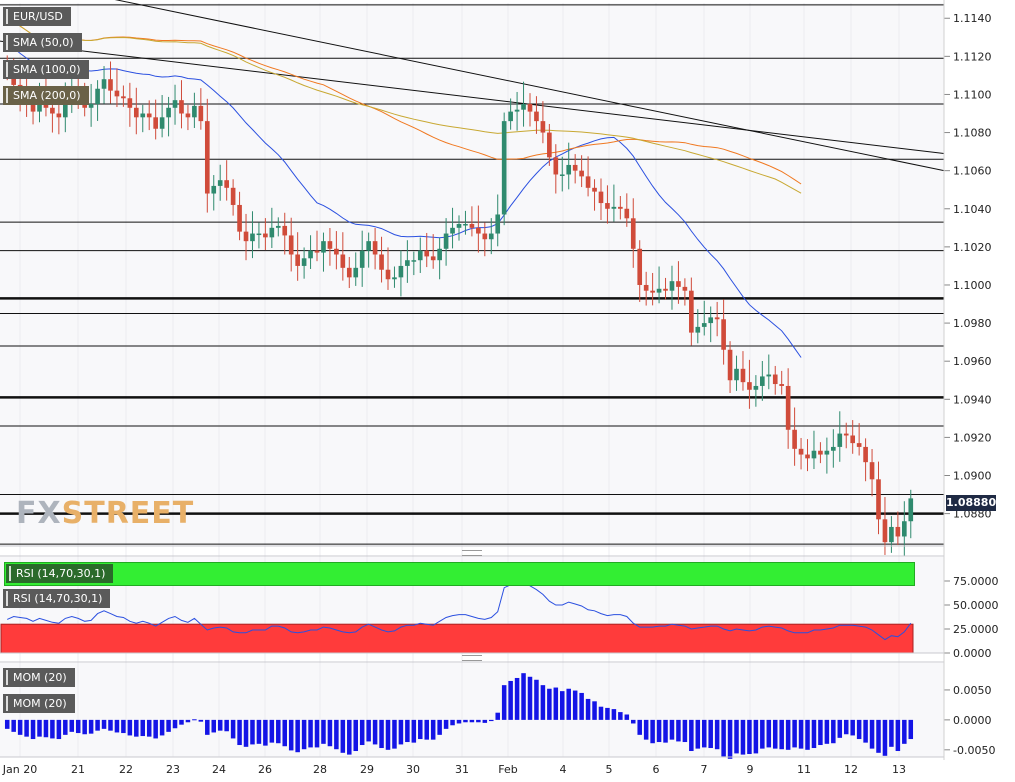 The width and height of the screenshot is (1015, 782). I want to click on legend-sma200: SMA (200,0), so click(46, 95).